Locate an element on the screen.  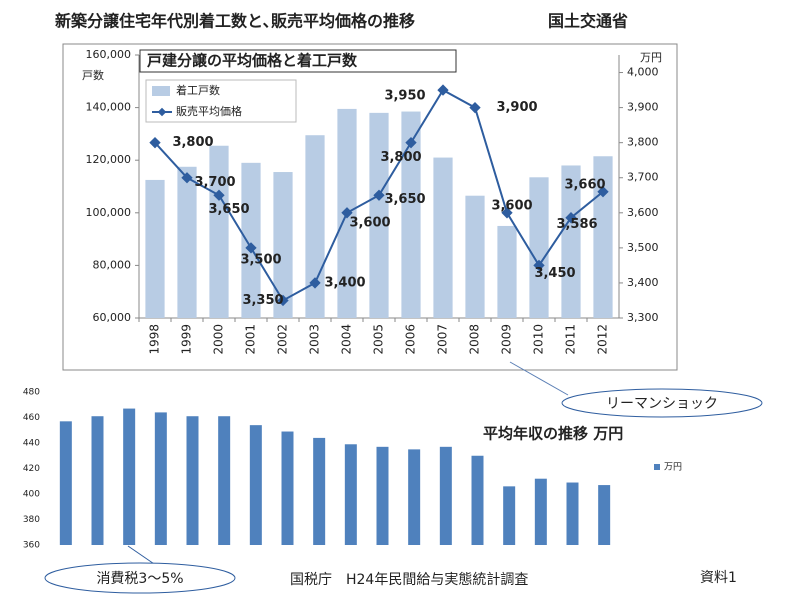
x-tick-label: 2001 is located at coordinates (251, 339).